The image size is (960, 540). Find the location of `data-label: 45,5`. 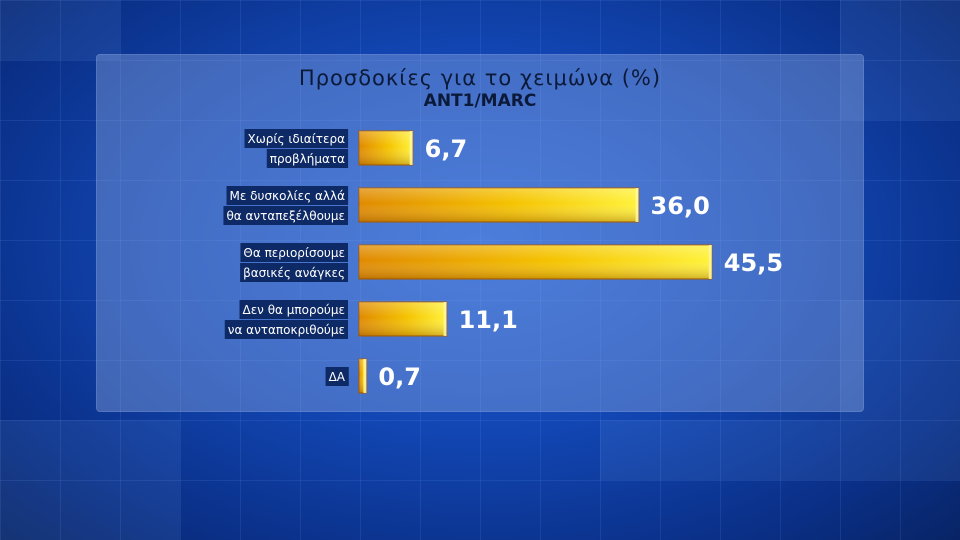

data-label: 45,5 is located at coordinates (753, 263).